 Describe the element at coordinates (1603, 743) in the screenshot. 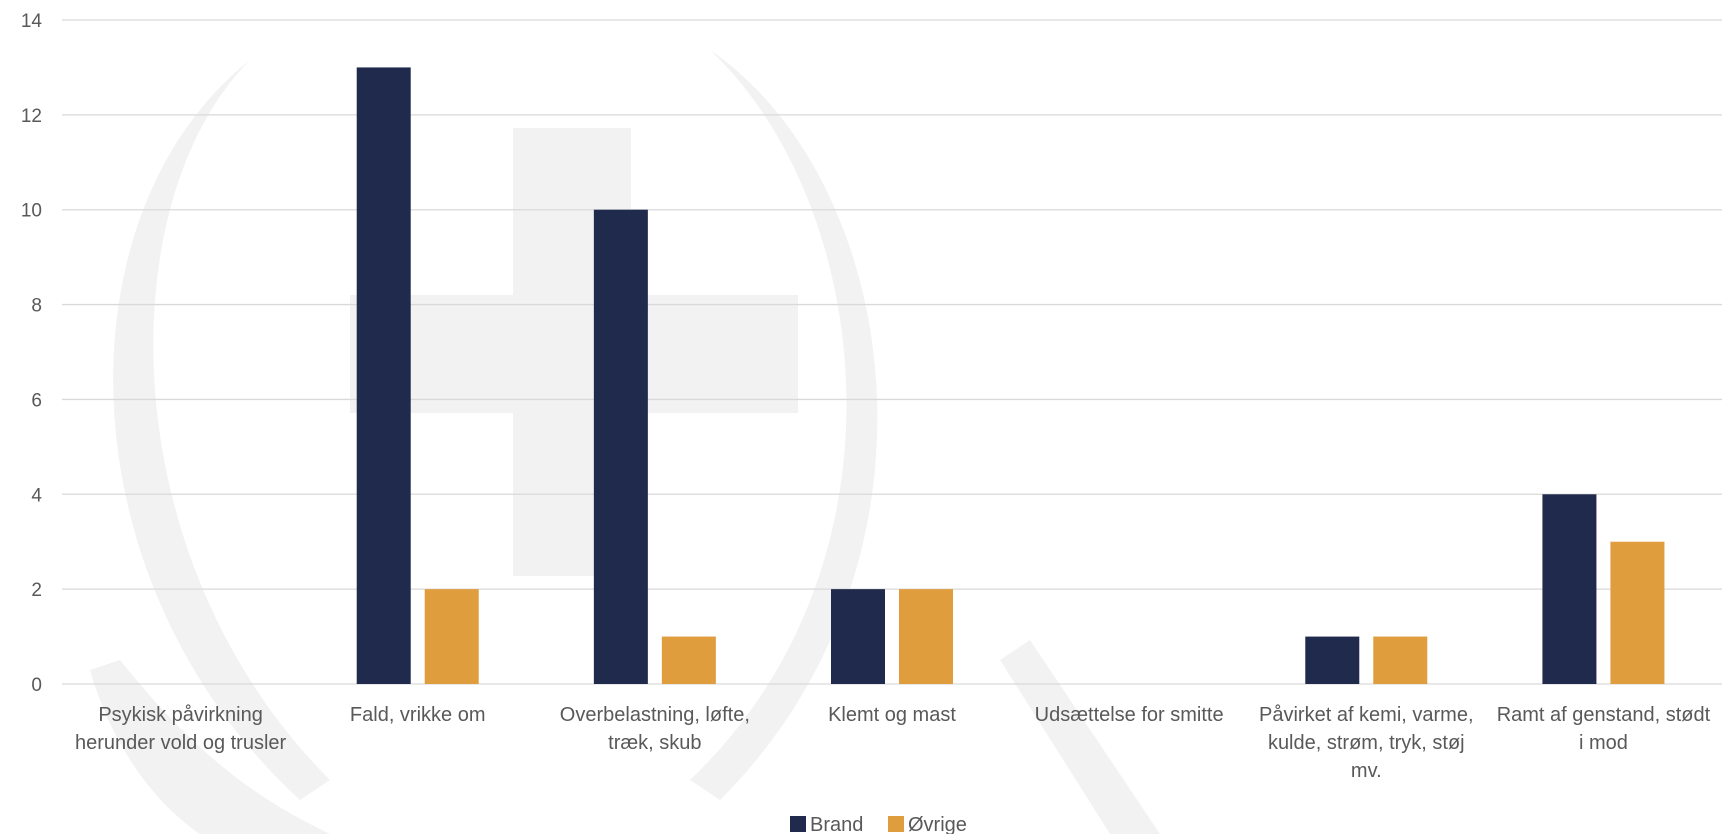

I see `x-category-label: i mod` at that location.